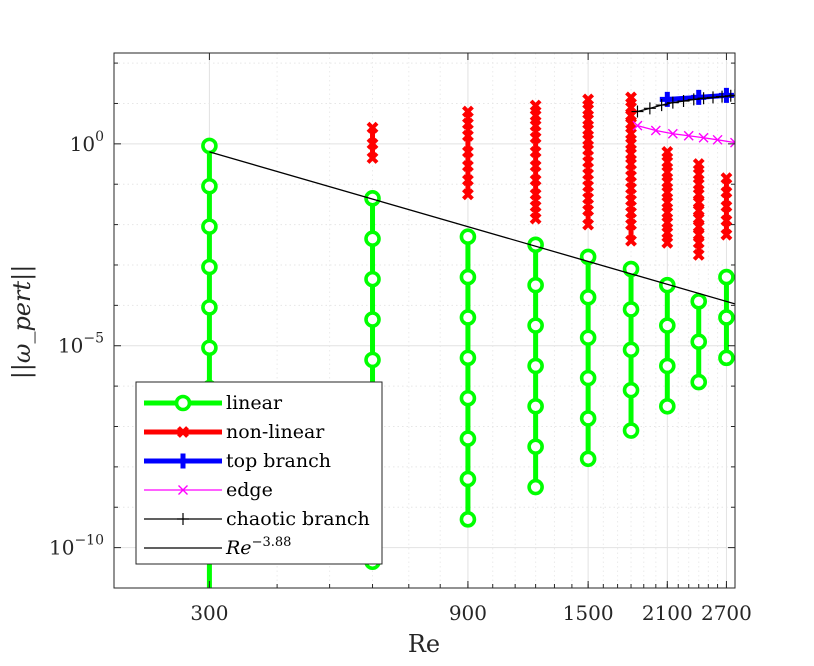  Describe the element at coordinates (238, 548) in the screenshot. I see `legend-label-base: Re` at that location.